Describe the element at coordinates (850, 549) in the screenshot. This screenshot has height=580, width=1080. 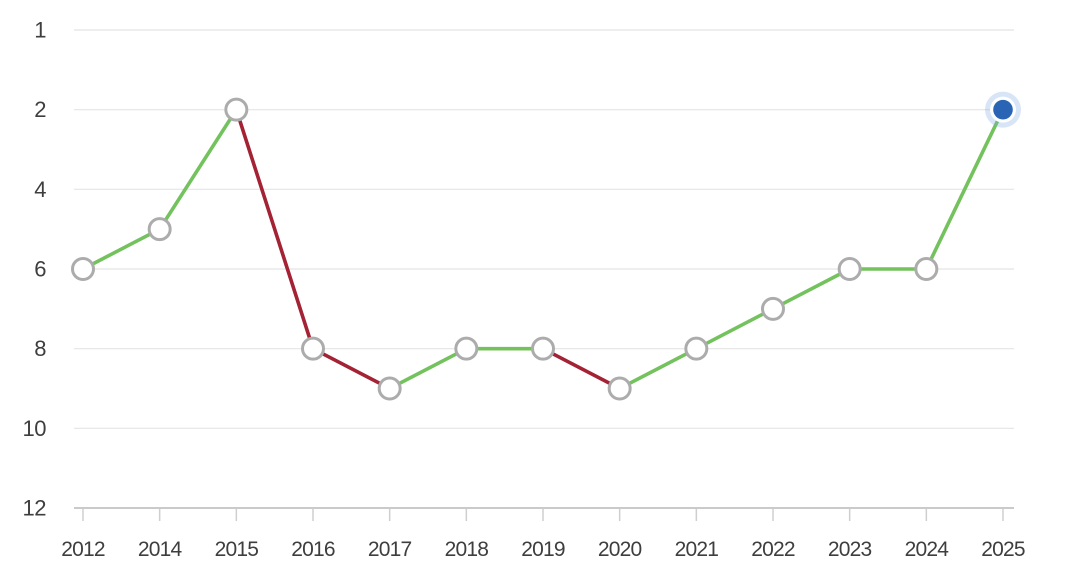
I see `x-tick-label-2023: 2023` at that location.